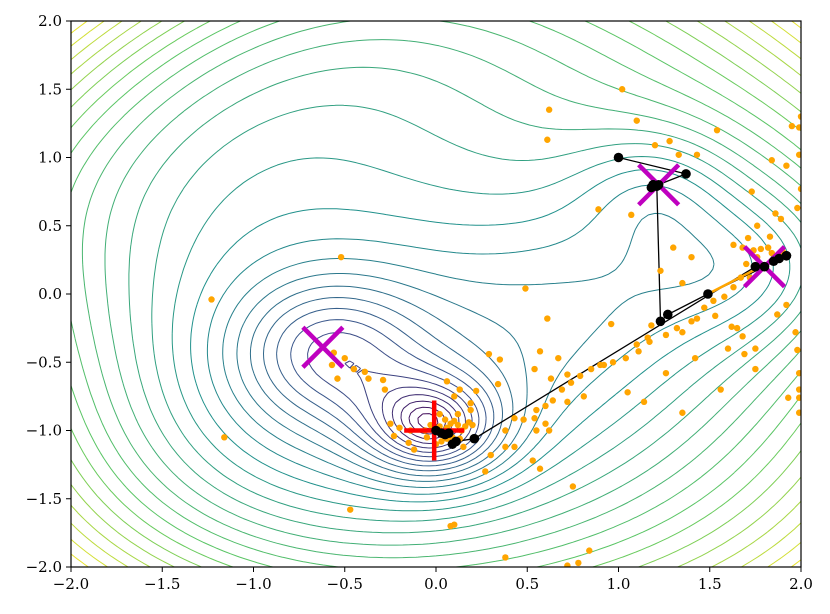 The height and width of the screenshot is (614, 830). I want to click on y-tick-label: 1.0, so click(50, 158).